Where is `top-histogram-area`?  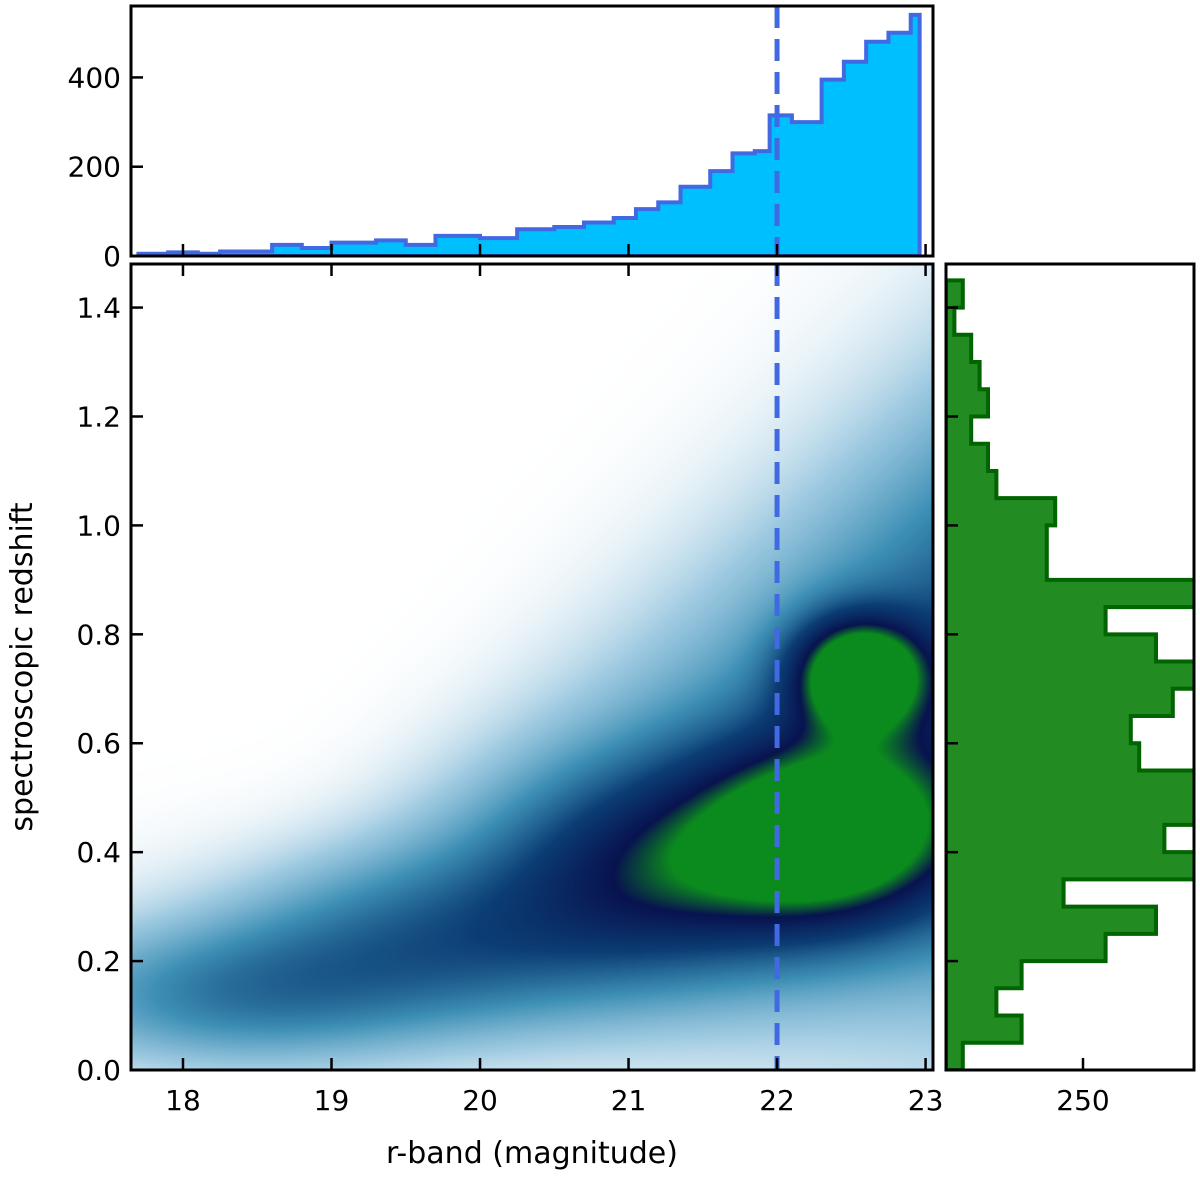 top-histogram-area is located at coordinates (529, 134).